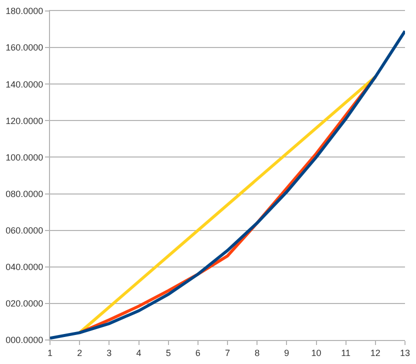  Describe the element at coordinates (50, 353) in the screenshot. I see `x-tick-label: 1` at that location.